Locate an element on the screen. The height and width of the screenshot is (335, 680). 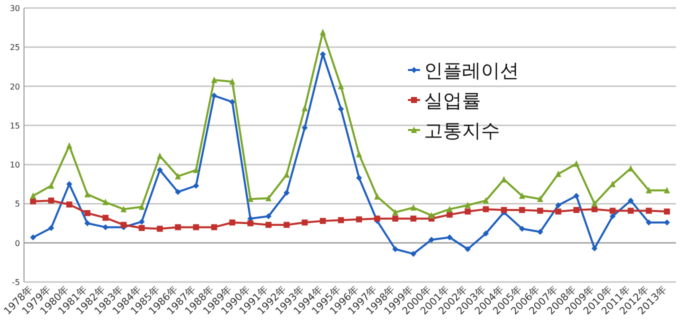
y-tick-label: 20 is located at coordinates (15, 87).